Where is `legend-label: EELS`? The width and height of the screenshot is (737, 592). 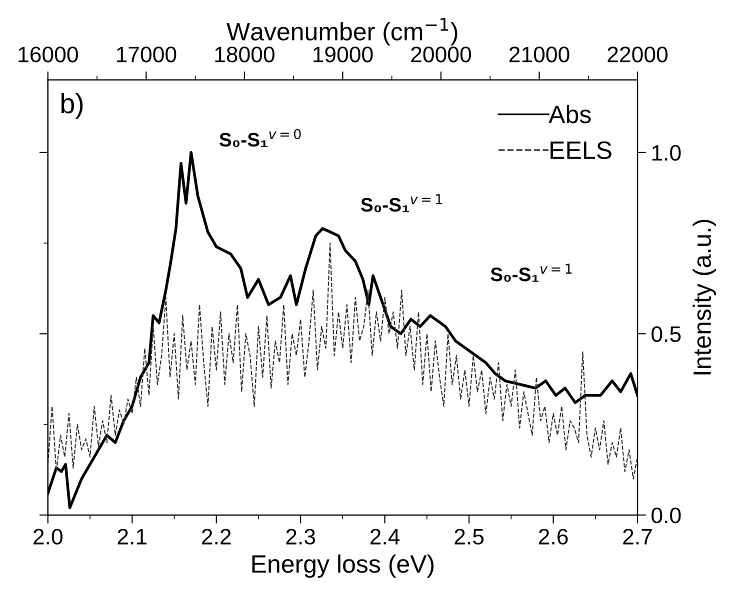
legend-label: EELS is located at coordinates (581, 150).